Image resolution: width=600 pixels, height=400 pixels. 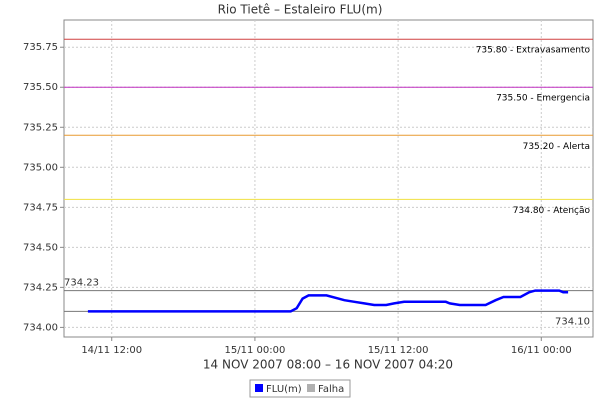 I want to click on y-tick-label: 735.25, so click(x=40, y=127).